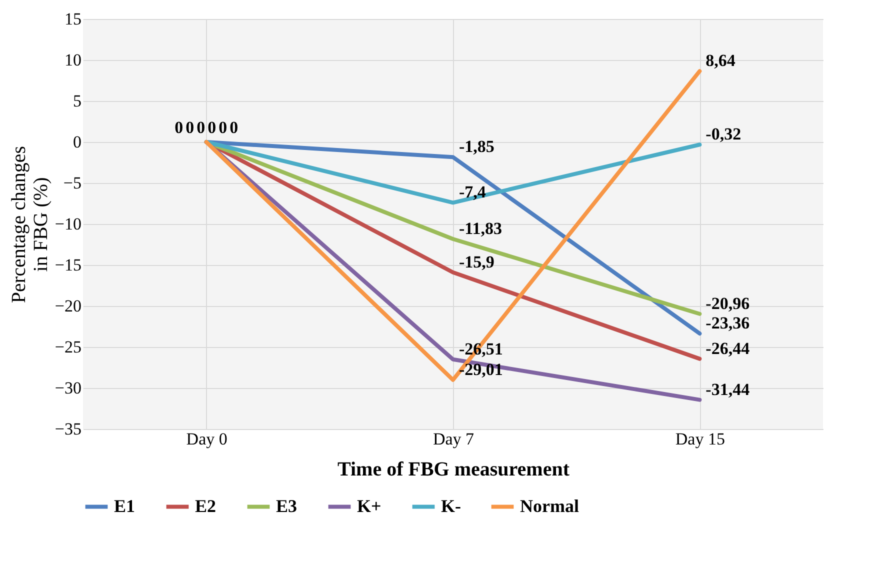 This screenshot has width=877, height=581. Describe the element at coordinates (207, 439) in the screenshot. I see `x-tick-label: Day 0` at that location.